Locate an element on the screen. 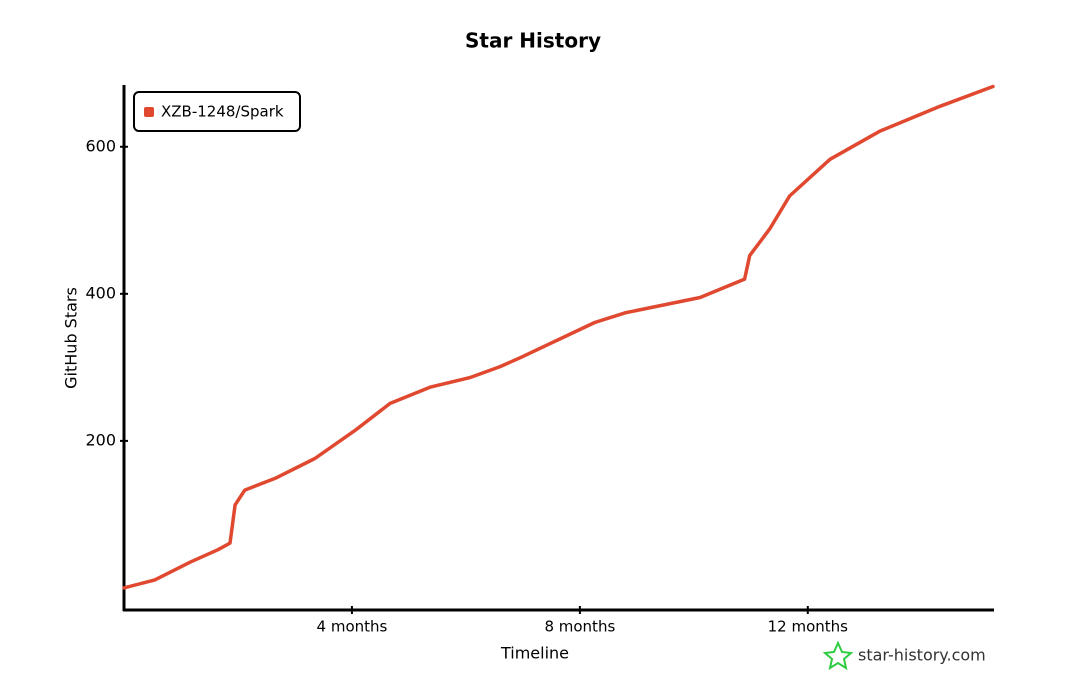 This screenshot has height=688, width=1080. x-tick-label: 12 months is located at coordinates (808, 627).